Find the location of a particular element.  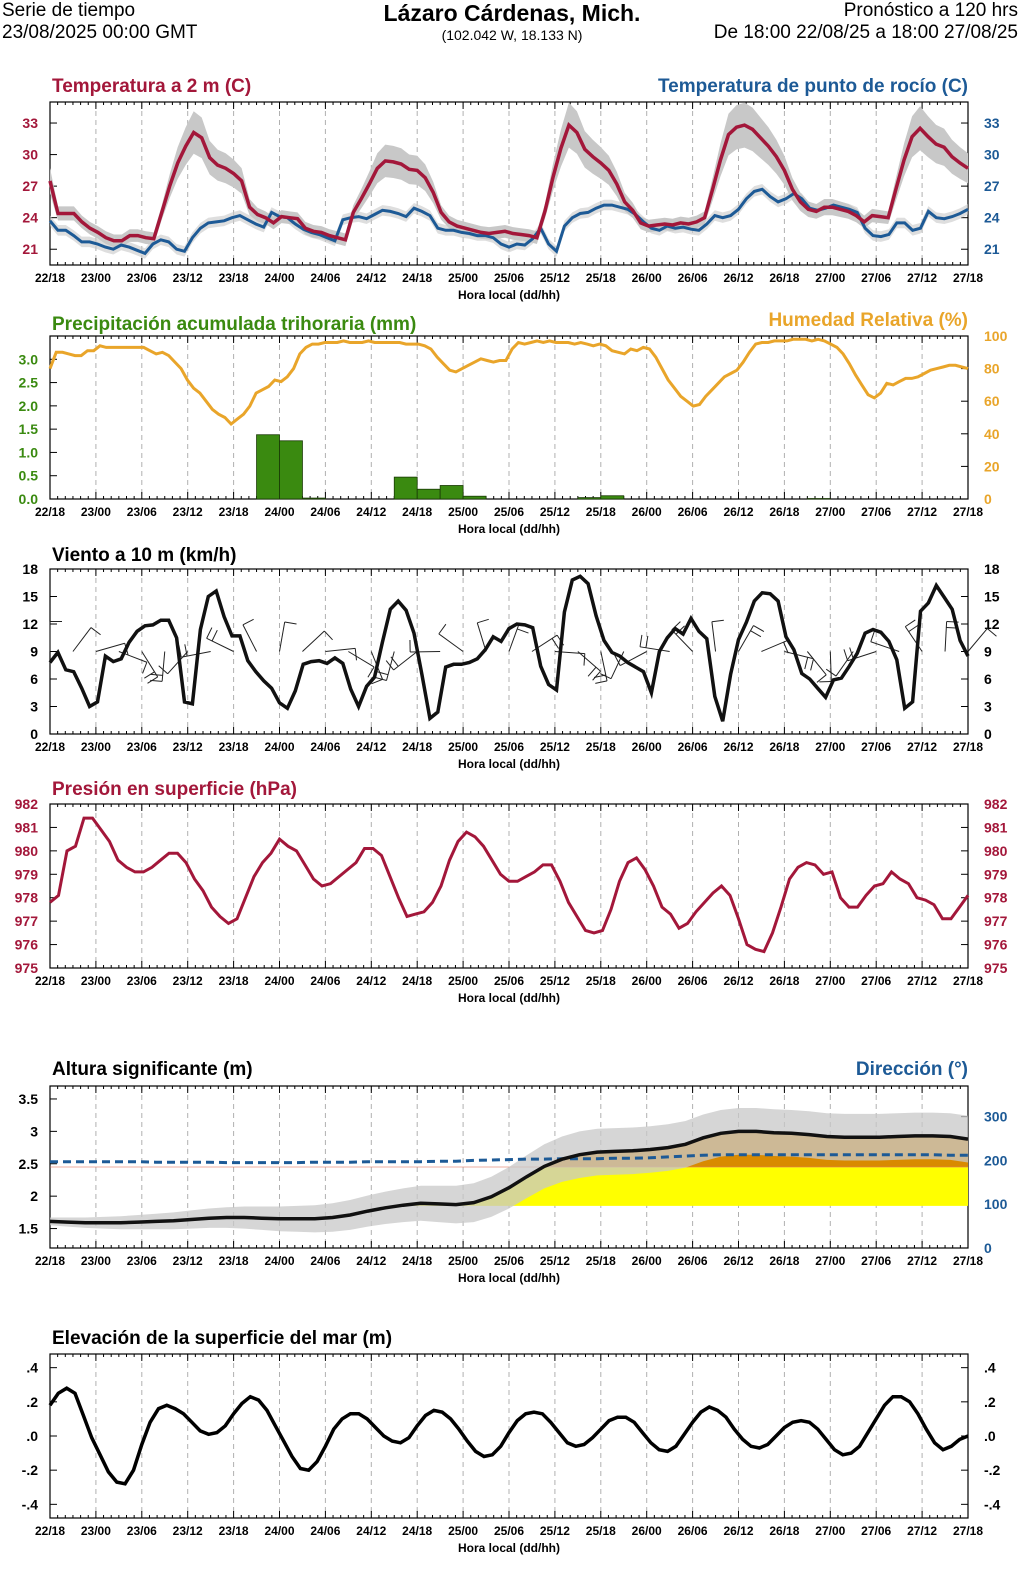

x-tick-label: 23/00 is located at coordinates (96, 981).